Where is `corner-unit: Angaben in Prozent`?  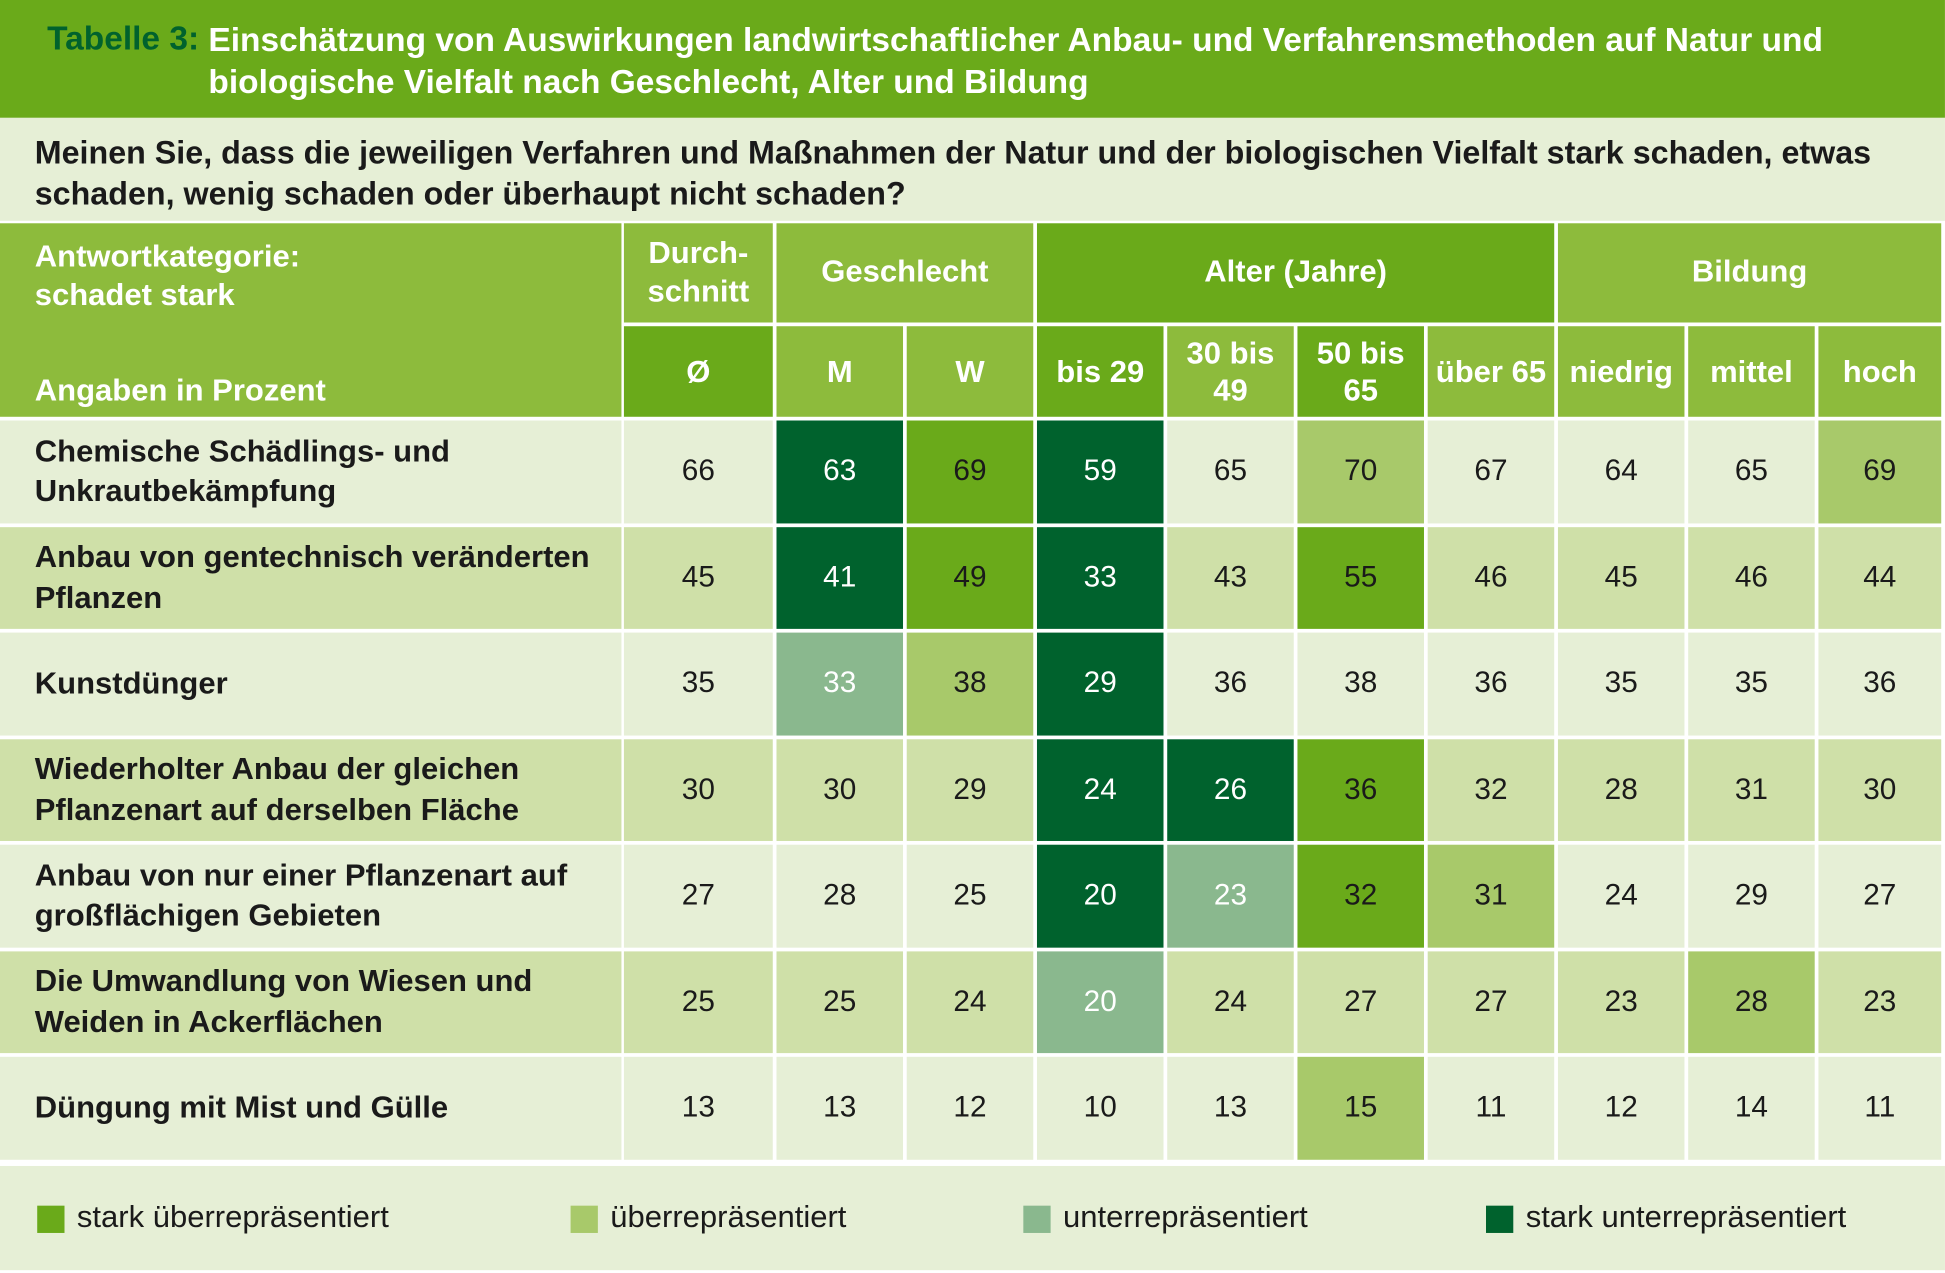
corner-unit: Angaben in Prozent is located at coordinates (180, 391).